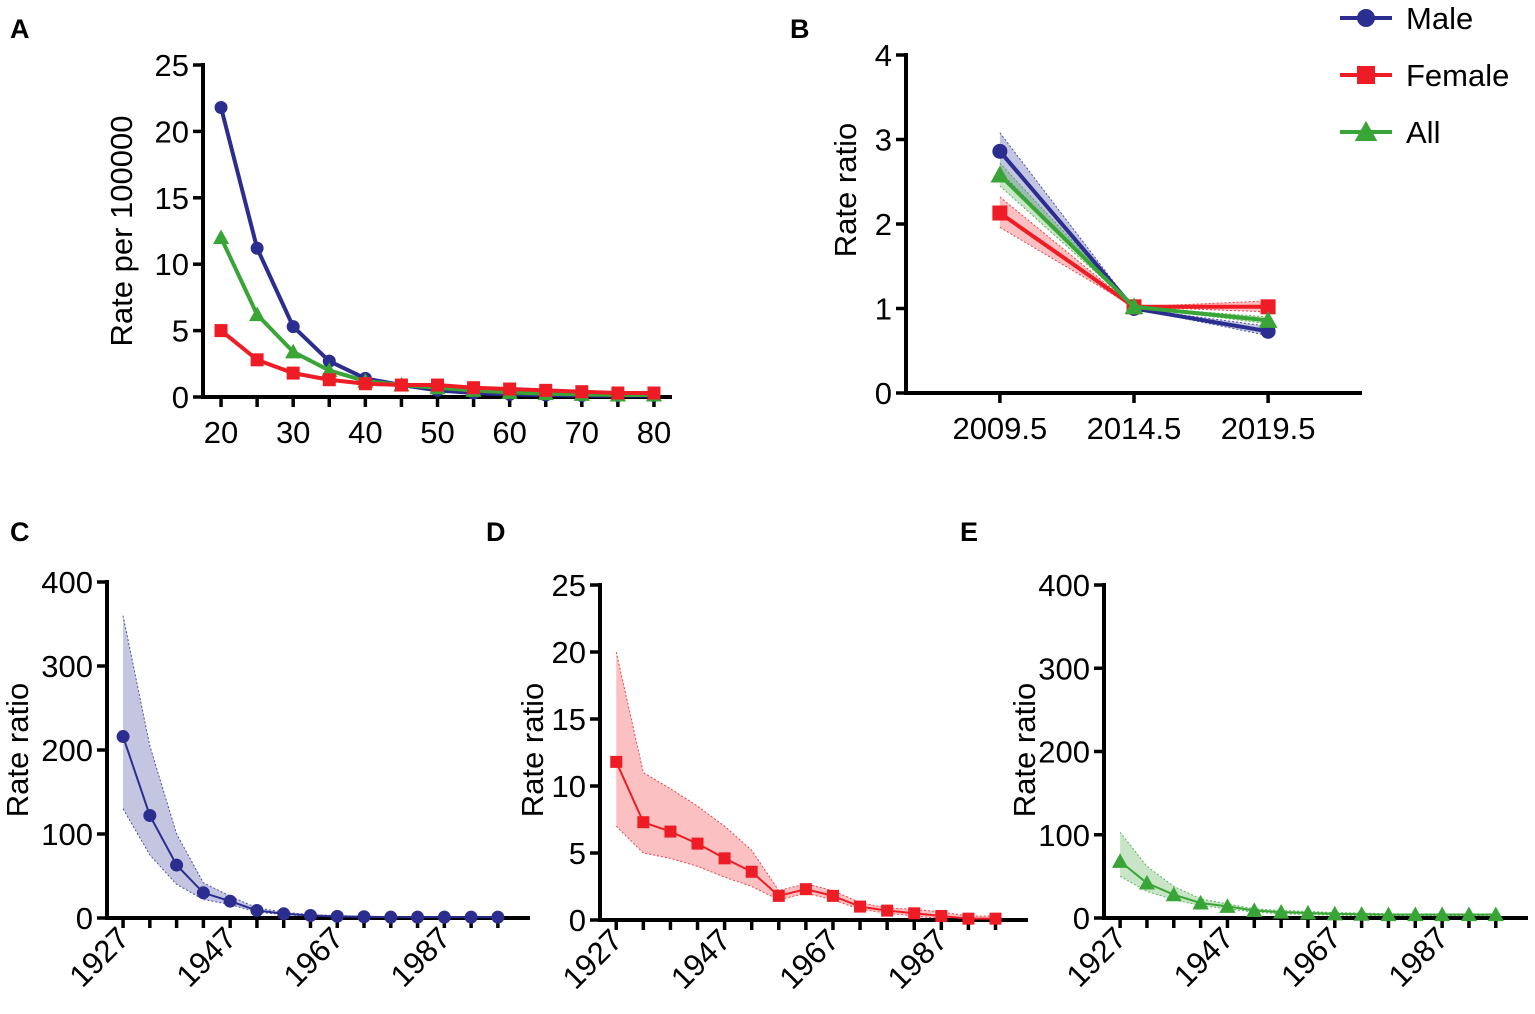 This screenshot has height=1014, width=1535. Describe the element at coordinates (999, 428) in the screenshot. I see `x-tick-label: 2009.5` at that location.